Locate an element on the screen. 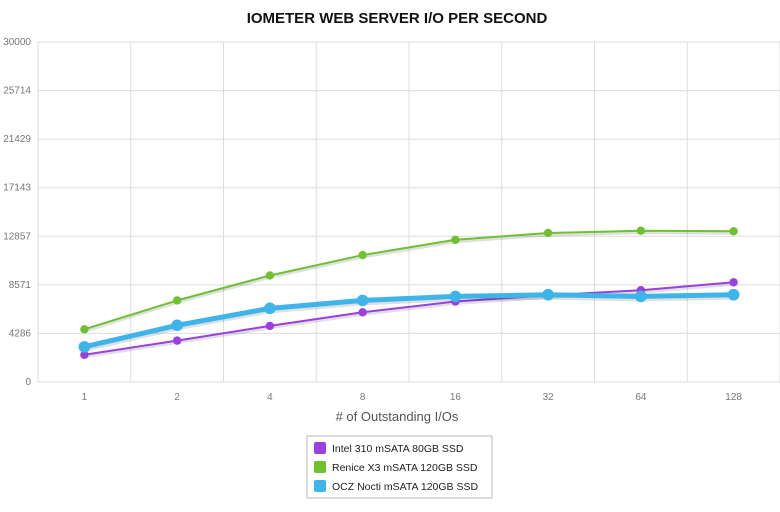  chart-title: IOMETER WEB SERVER I/O PER SECOND is located at coordinates (397, 18).